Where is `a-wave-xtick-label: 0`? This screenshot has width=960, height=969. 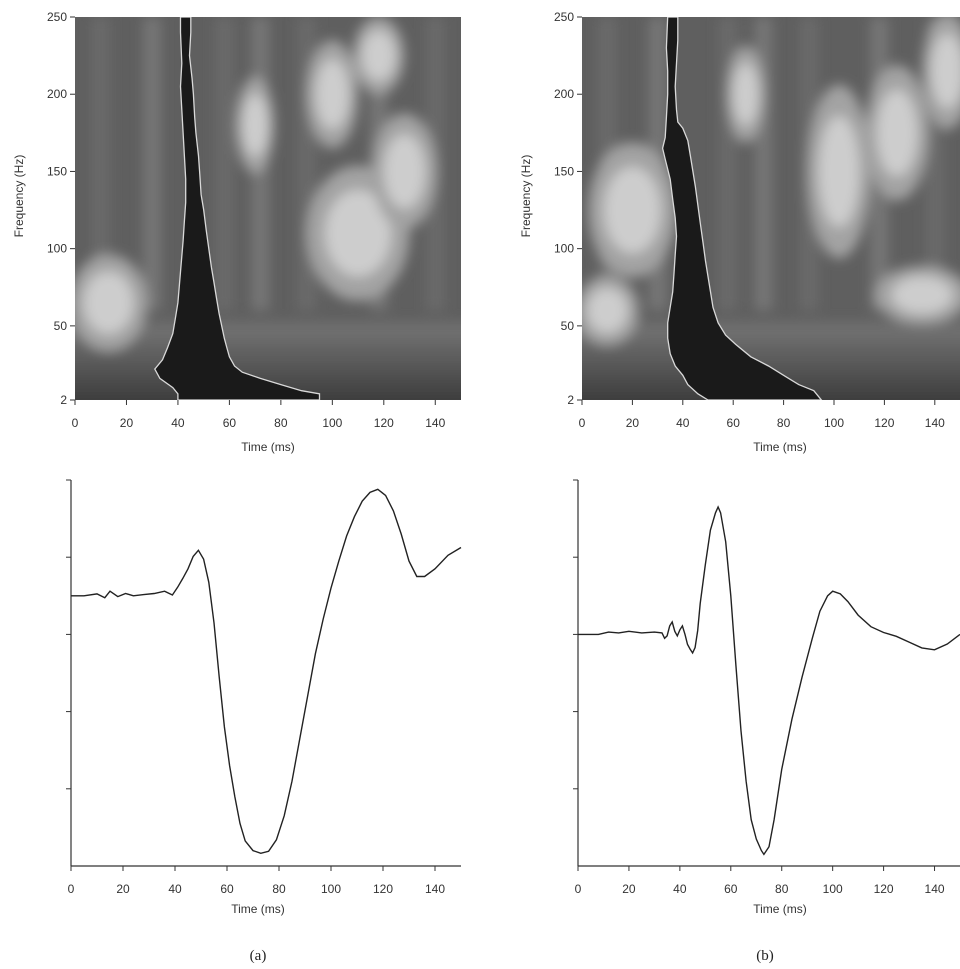
a-wave-xtick-label: 0 is located at coordinates (71, 889).